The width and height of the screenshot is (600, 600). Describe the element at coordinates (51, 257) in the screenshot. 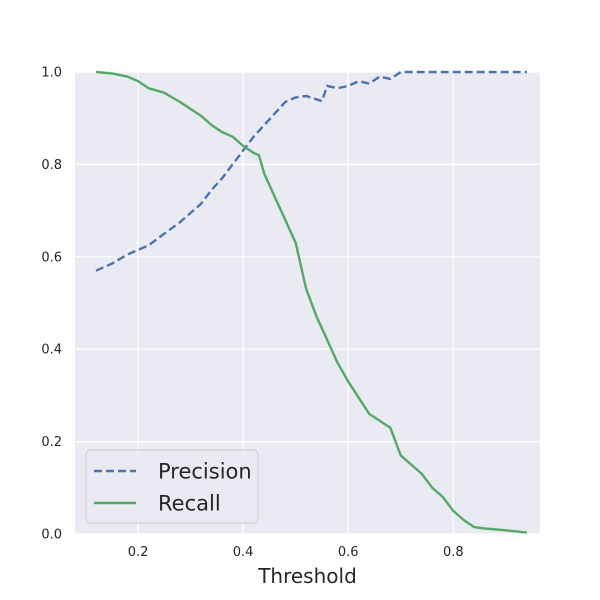

I see `y-tick-label: 0.6` at that location.